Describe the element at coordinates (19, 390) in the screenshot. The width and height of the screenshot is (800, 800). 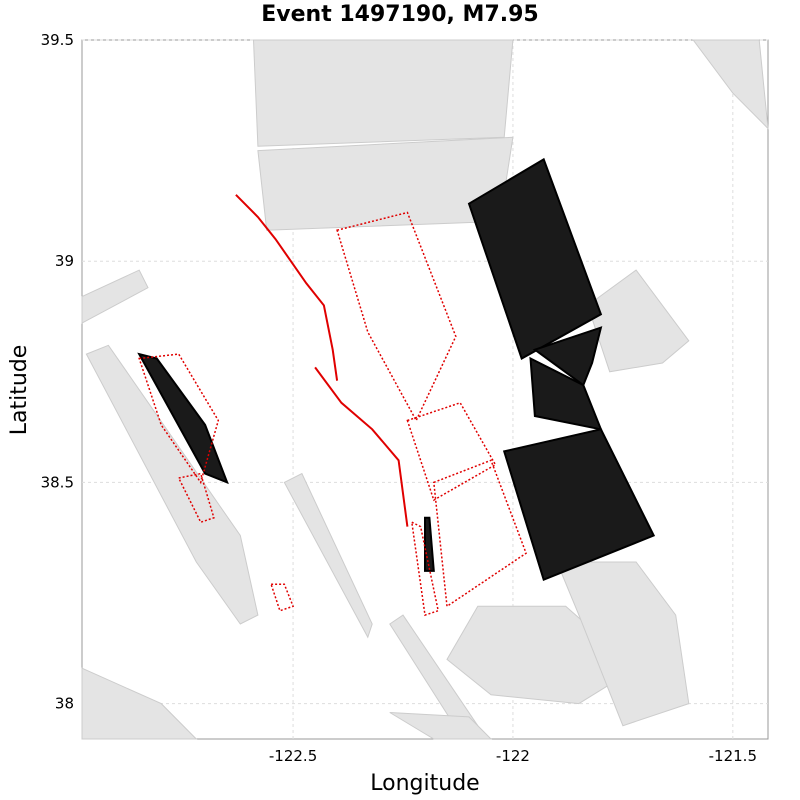
I see `y-axis-title: Latitude` at that location.